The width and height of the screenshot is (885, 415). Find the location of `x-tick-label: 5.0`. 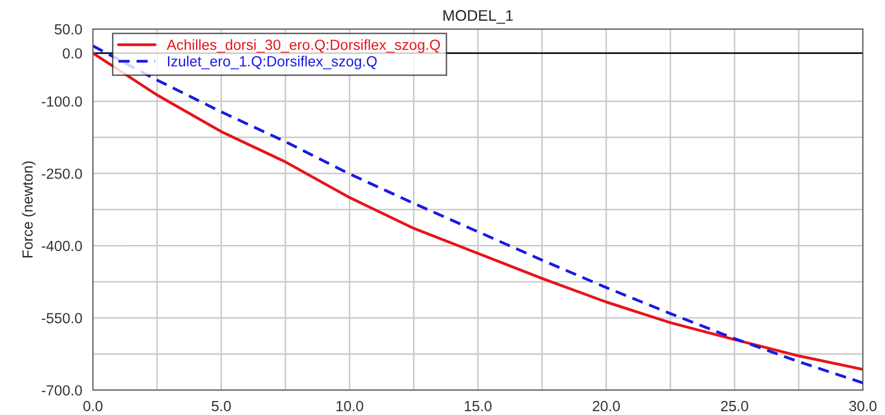

x-tick-label: 5.0 is located at coordinates (221, 406).